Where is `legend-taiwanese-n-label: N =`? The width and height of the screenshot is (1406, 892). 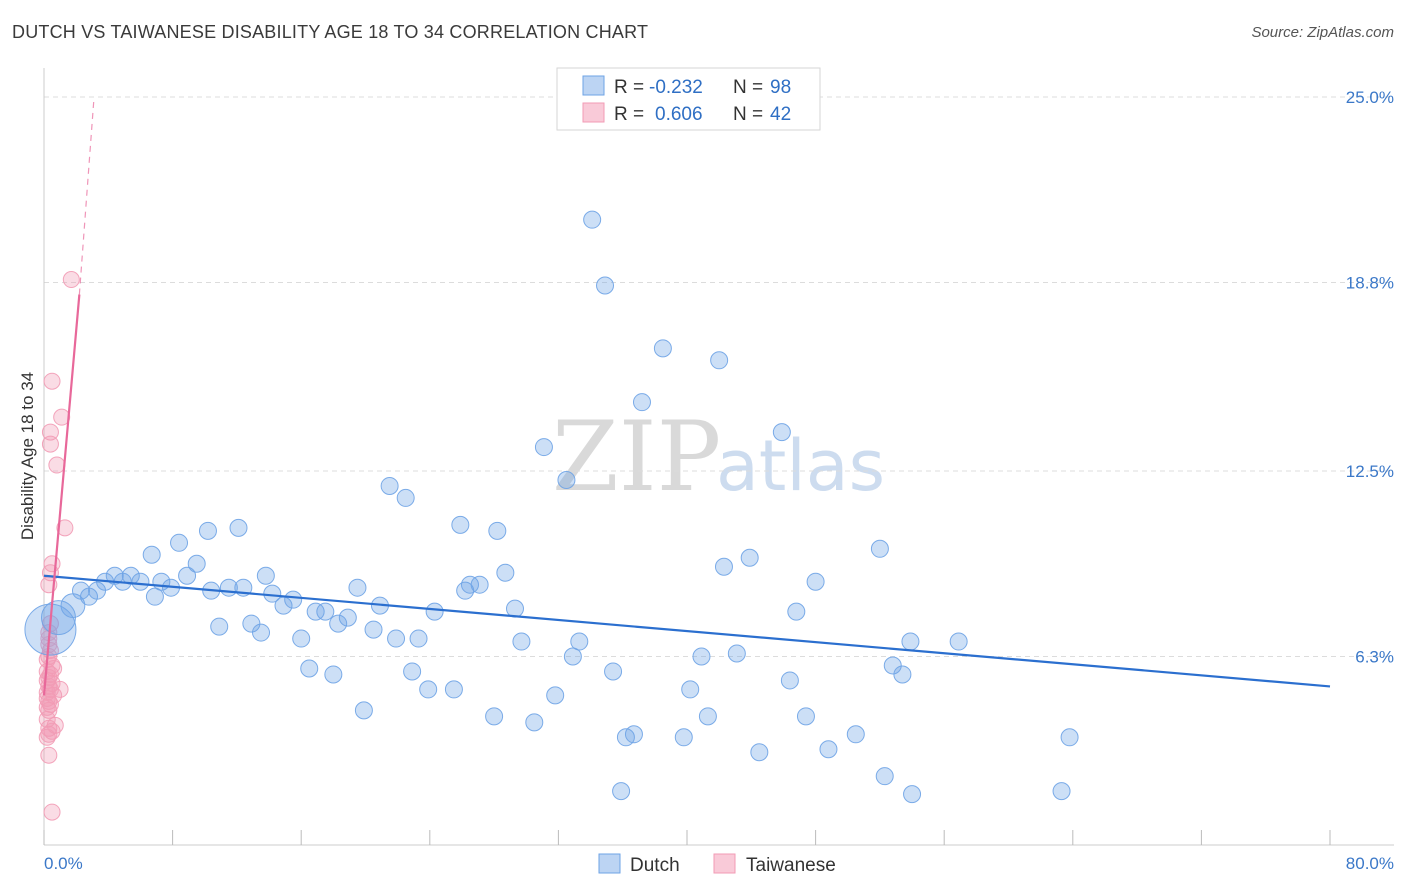
legend-taiwanese-n-label: N = is located at coordinates (748, 114).